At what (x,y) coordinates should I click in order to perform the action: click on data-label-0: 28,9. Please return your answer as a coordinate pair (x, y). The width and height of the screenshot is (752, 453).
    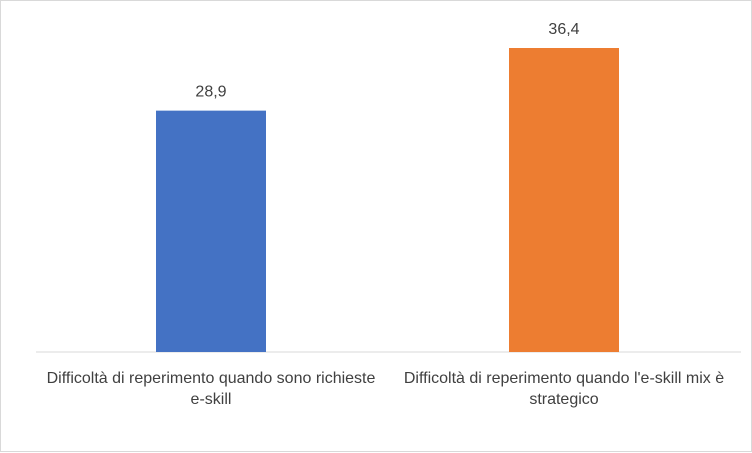
    Looking at the image, I should click on (210, 92).